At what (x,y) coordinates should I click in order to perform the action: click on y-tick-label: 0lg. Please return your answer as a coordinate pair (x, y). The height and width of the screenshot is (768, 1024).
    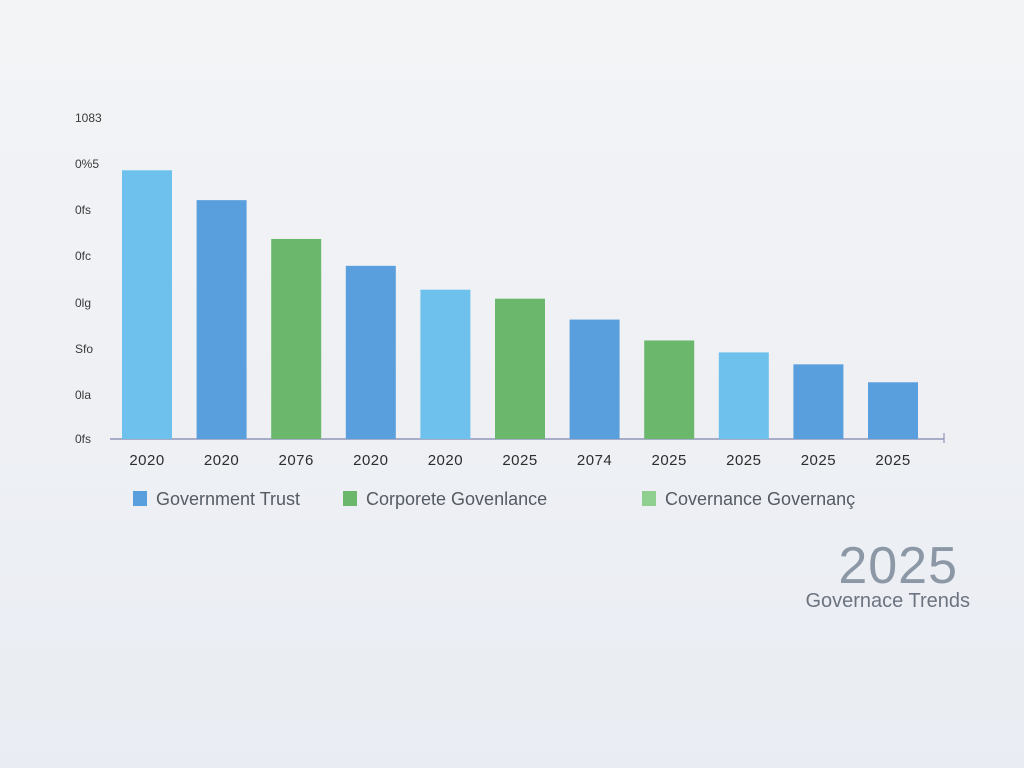
    Looking at the image, I should click on (83, 303).